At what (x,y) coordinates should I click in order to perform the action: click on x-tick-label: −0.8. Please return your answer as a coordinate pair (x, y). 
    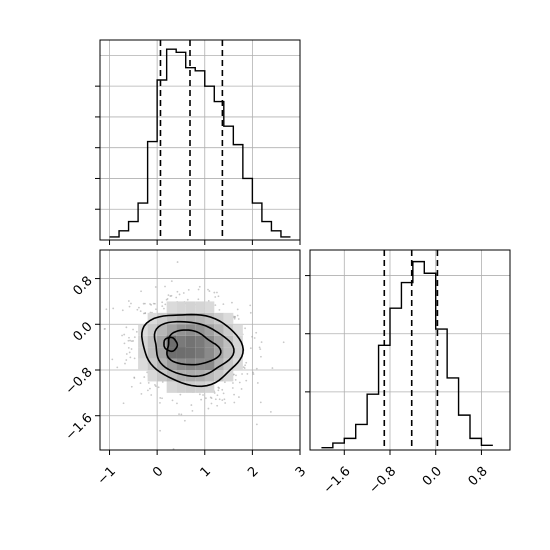
    Looking at the image, I should click on (382, 480).